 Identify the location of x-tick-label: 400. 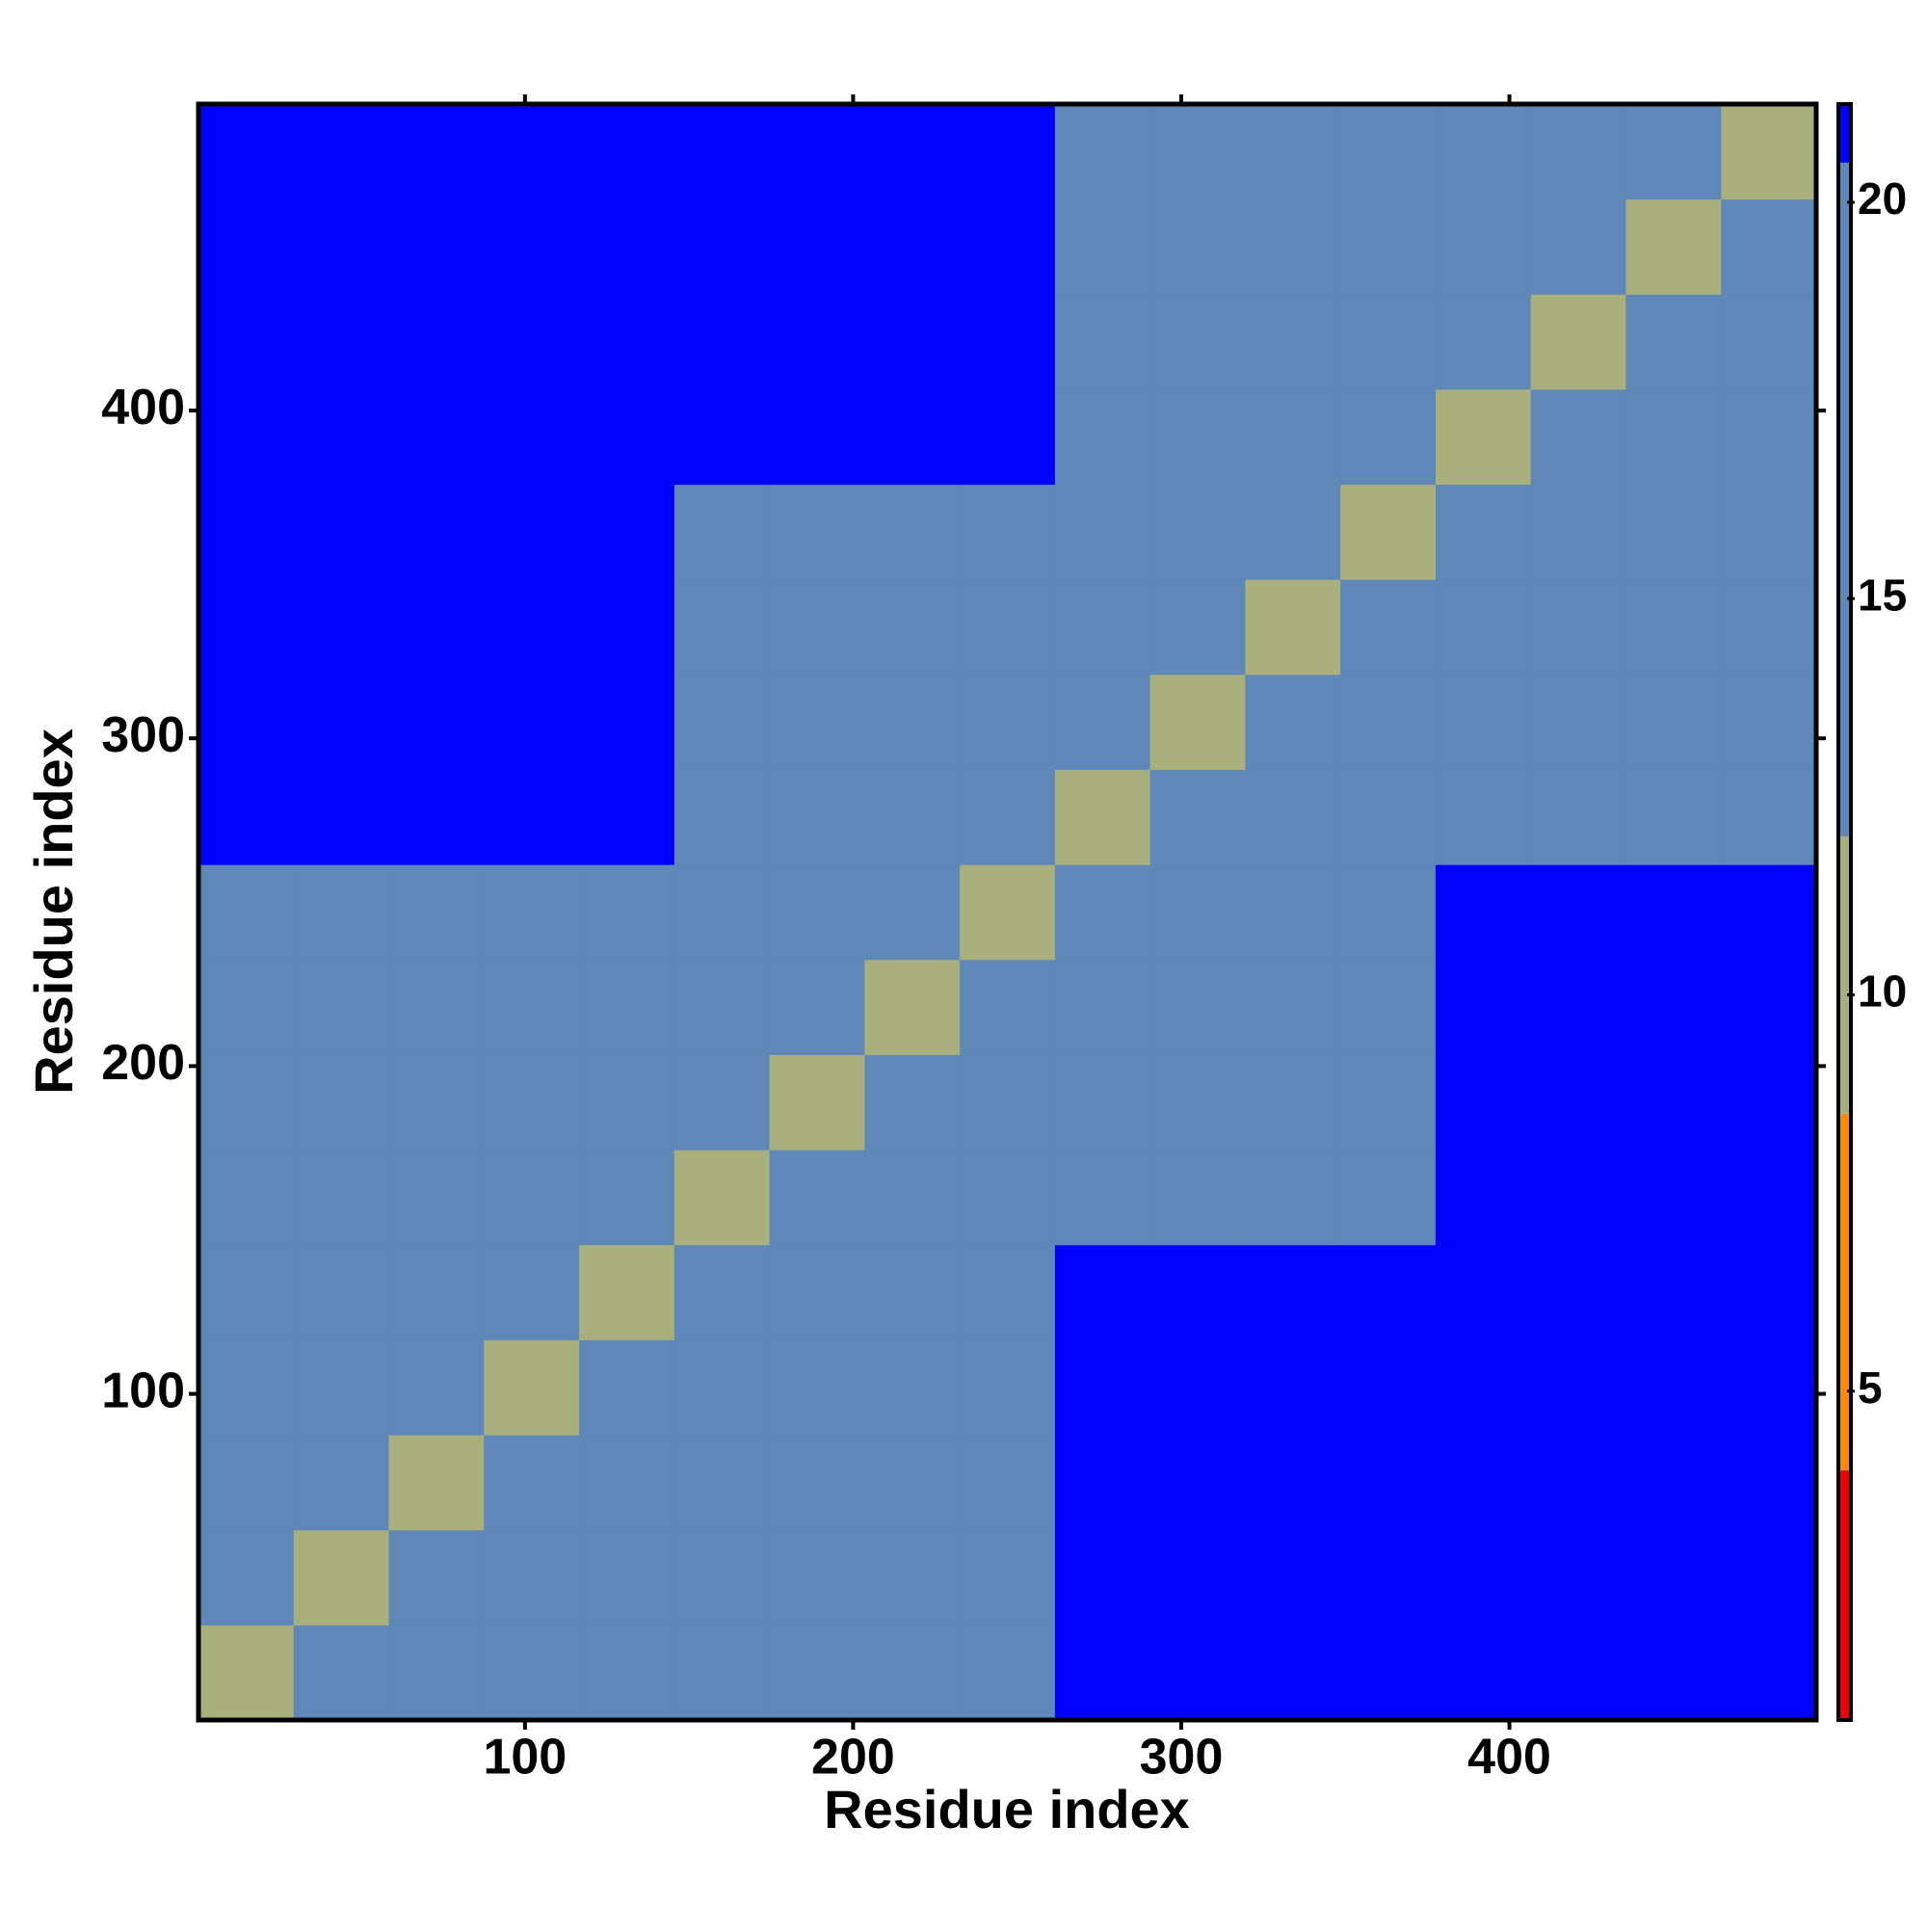
(1509, 1758).